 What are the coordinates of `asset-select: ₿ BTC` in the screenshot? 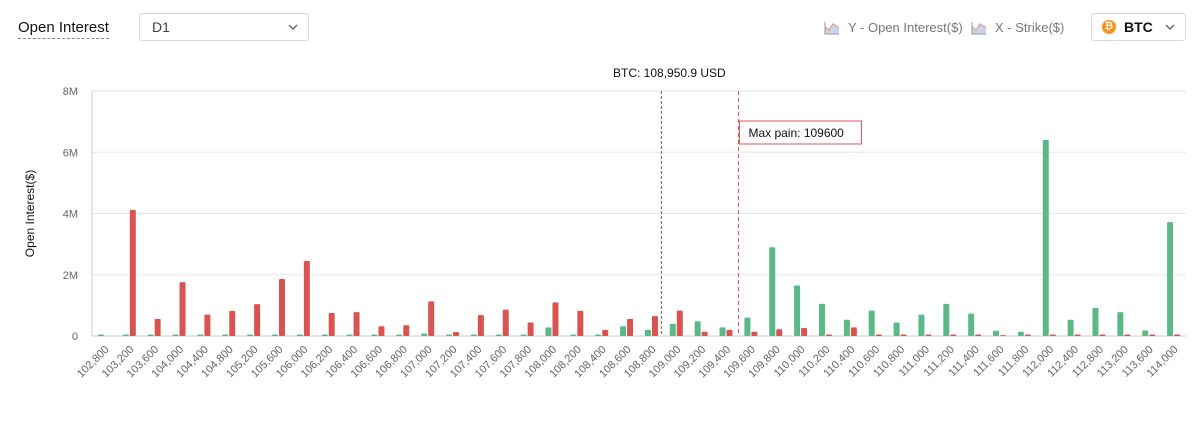 It's located at (1138, 27).